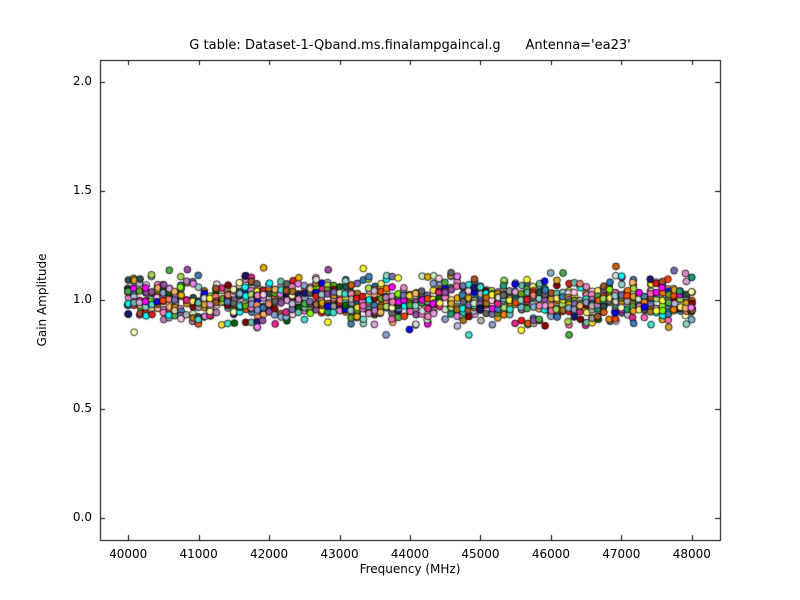  What do you see at coordinates (550, 554) in the screenshot?
I see `x-tick-label: 46000` at bounding box center [550, 554].